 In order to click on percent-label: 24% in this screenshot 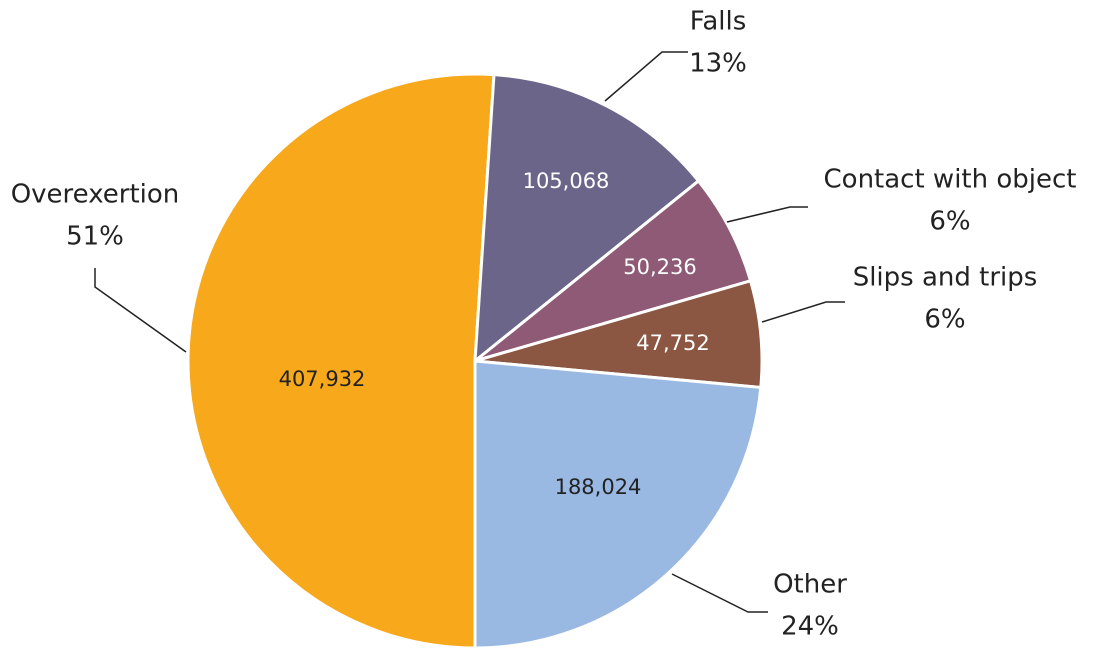, I will do `click(810, 627)`.